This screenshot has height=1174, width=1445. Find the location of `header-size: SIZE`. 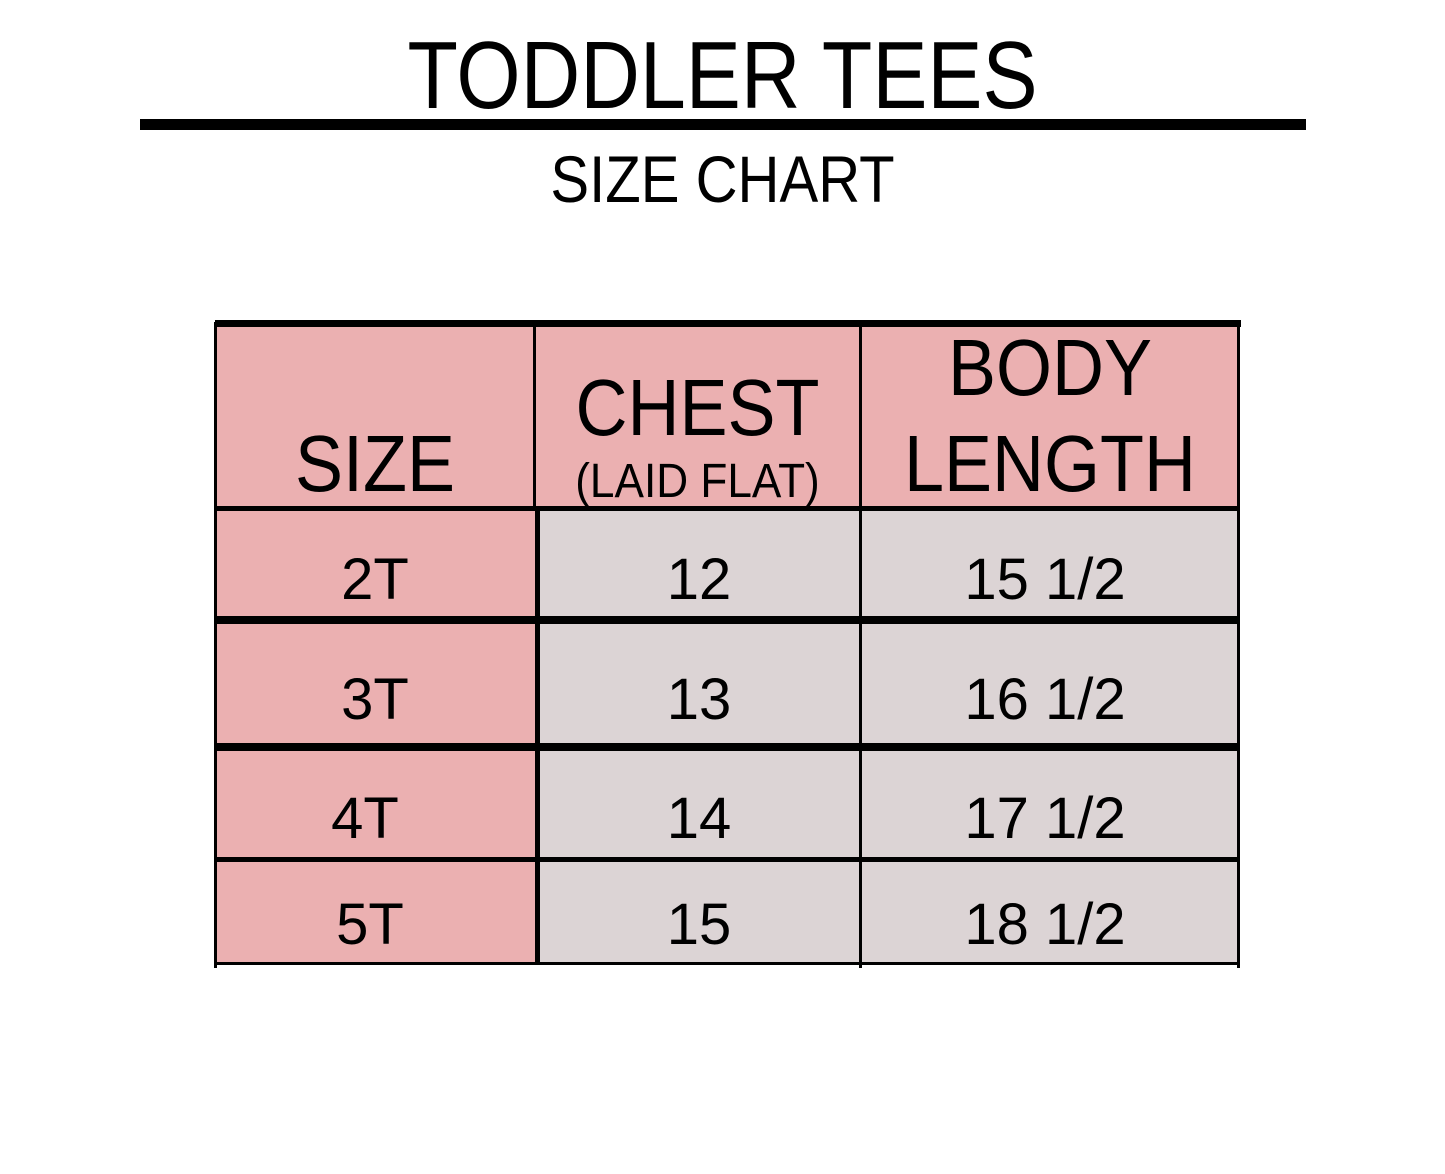

header-size: SIZE is located at coordinates (375, 463).